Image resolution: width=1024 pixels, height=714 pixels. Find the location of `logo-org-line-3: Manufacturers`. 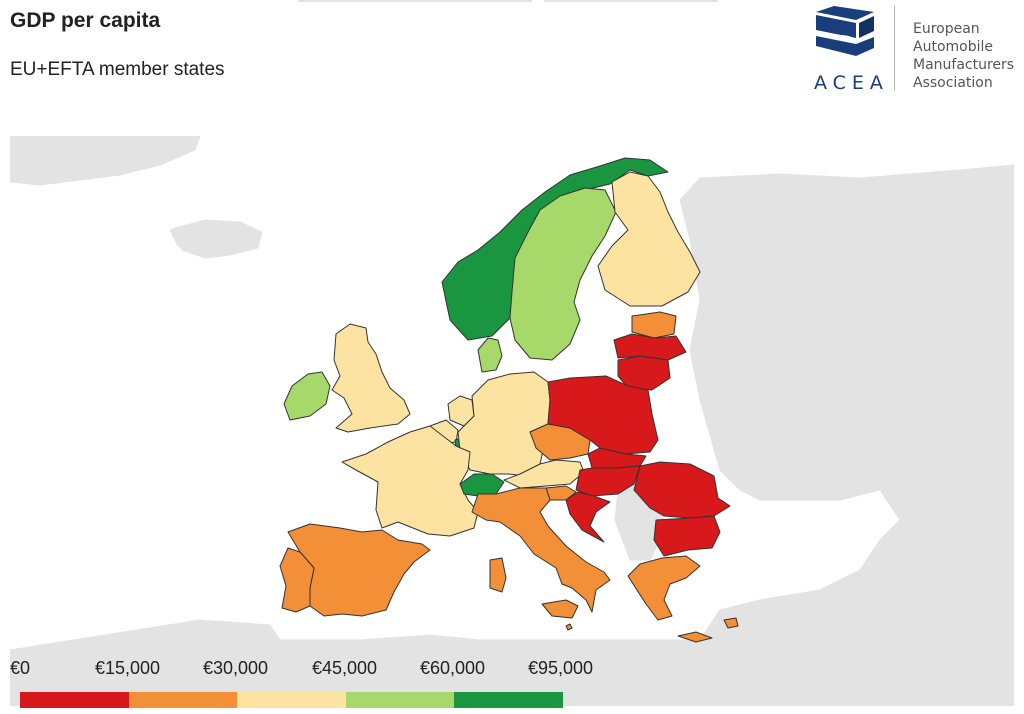

logo-org-line-3: Manufacturers is located at coordinates (964, 65).